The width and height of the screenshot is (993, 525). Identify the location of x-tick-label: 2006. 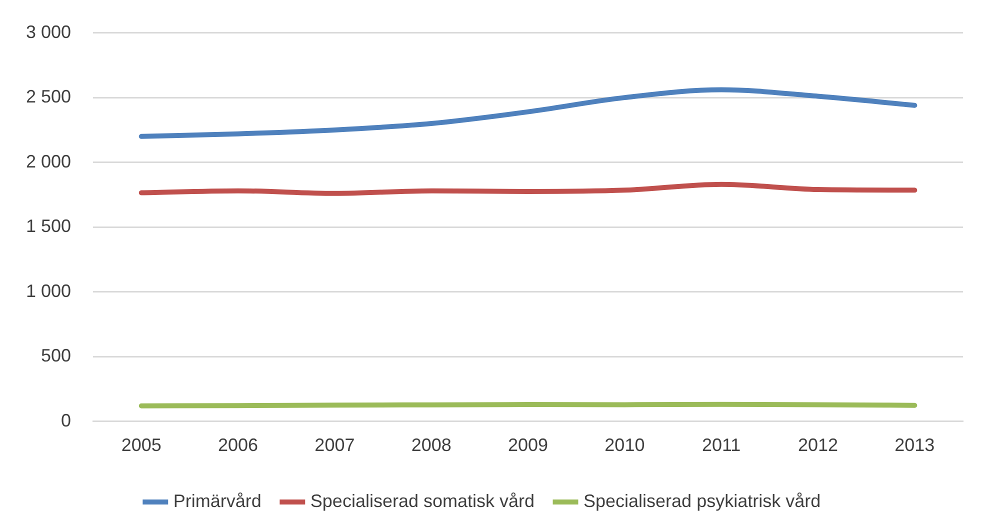
(238, 445).